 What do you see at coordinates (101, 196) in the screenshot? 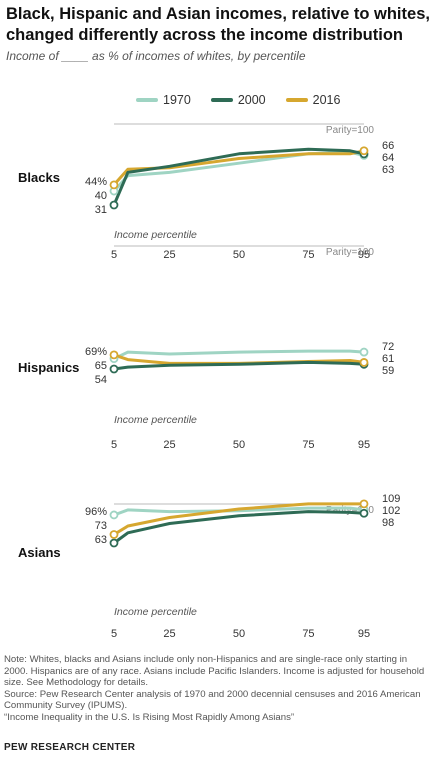
I see `blacks-start-label: 40` at bounding box center [101, 196].